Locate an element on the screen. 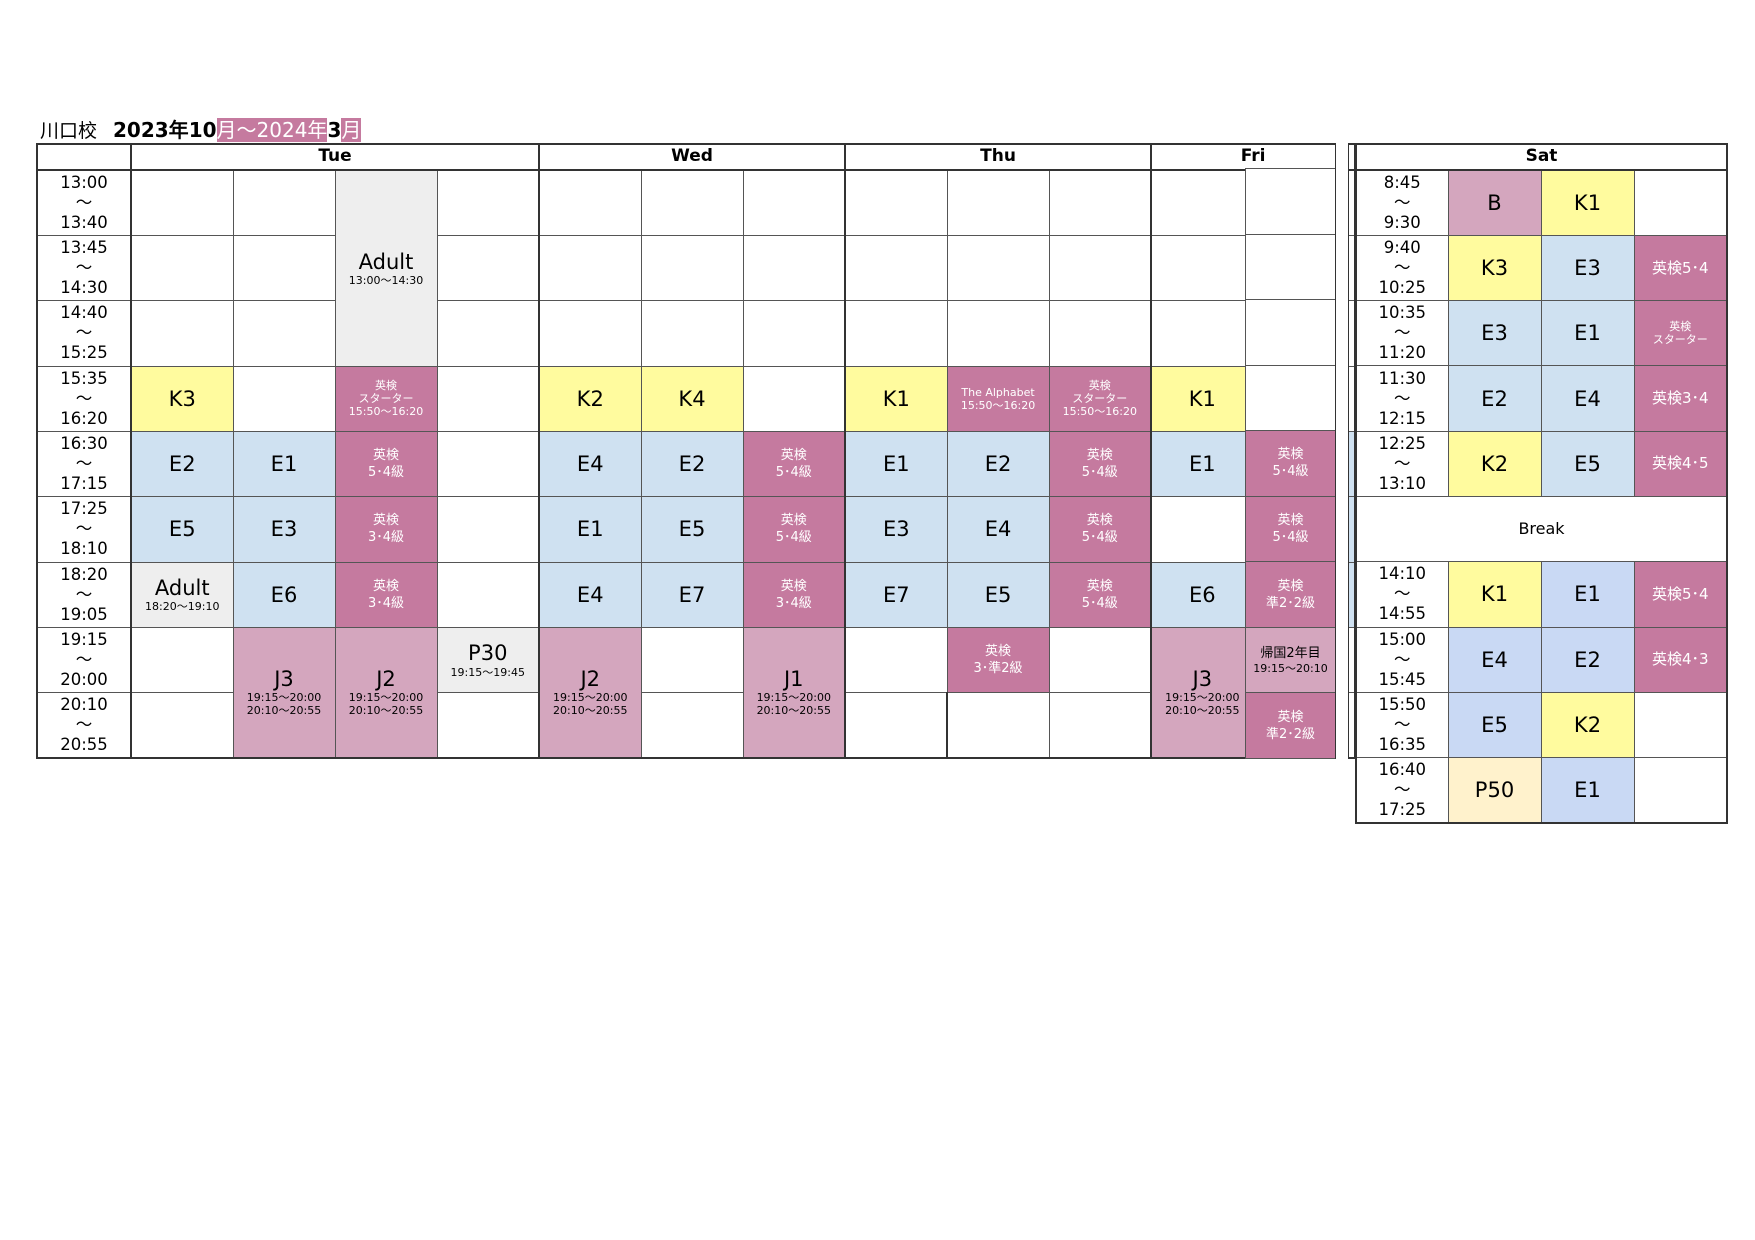  day-header-sat: Sat is located at coordinates (1541, 157).